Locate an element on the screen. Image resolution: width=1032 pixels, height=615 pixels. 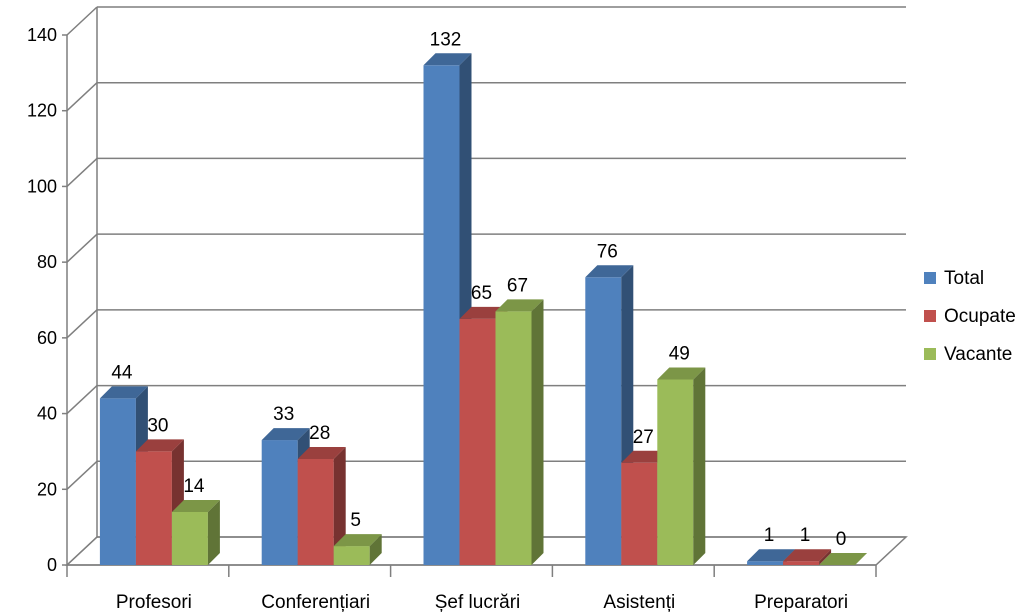
data-label: 67 is located at coordinates (517, 285).